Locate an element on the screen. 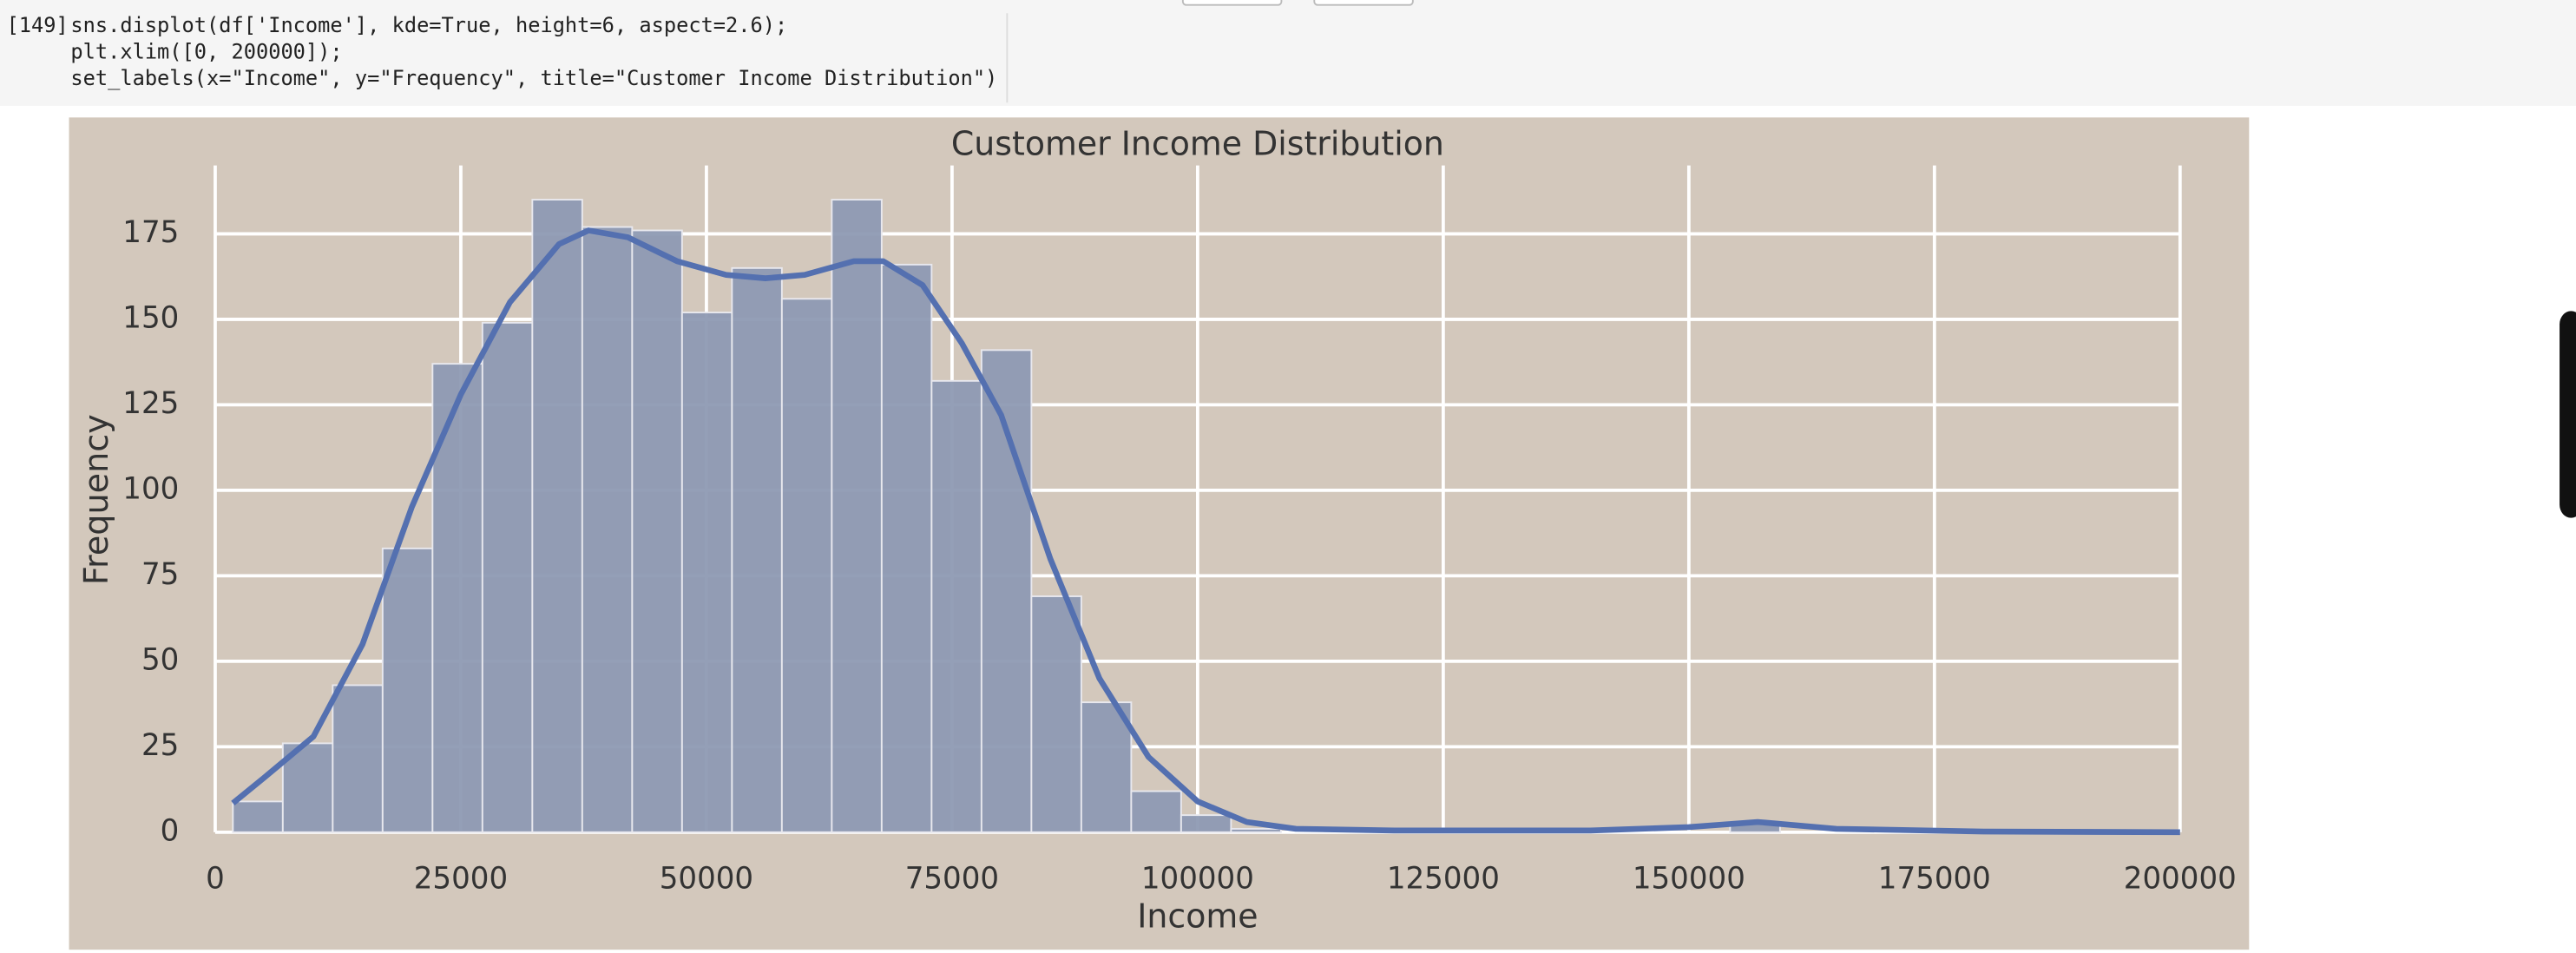  y-tick-label: 75 is located at coordinates (160, 574).